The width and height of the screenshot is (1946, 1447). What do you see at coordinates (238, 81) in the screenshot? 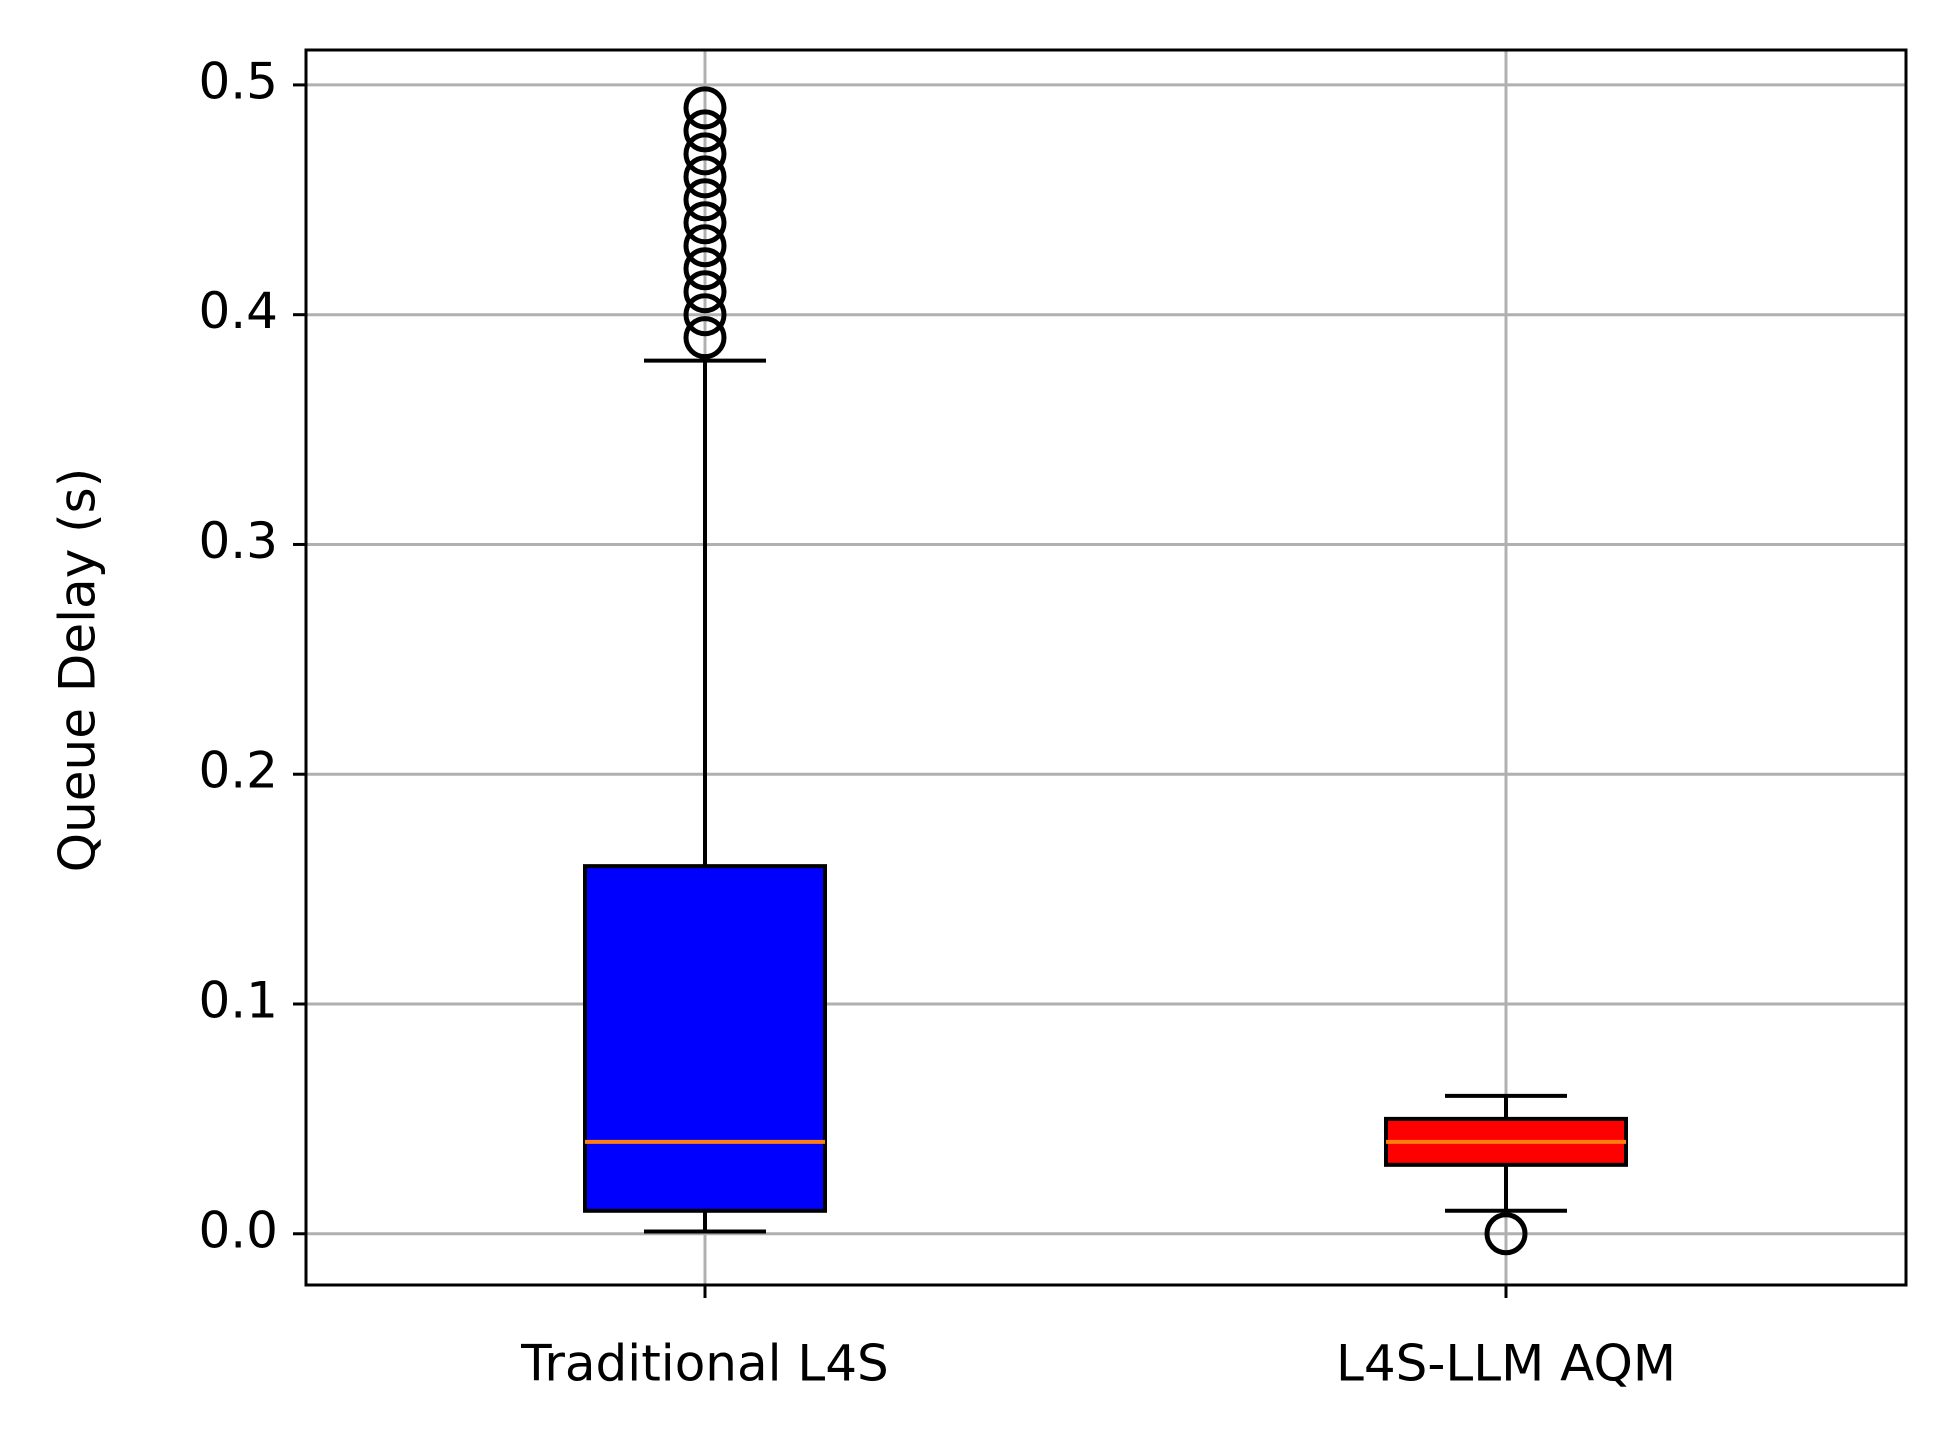
I see `y-tick-label: 0.5` at bounding box center [238, 81].